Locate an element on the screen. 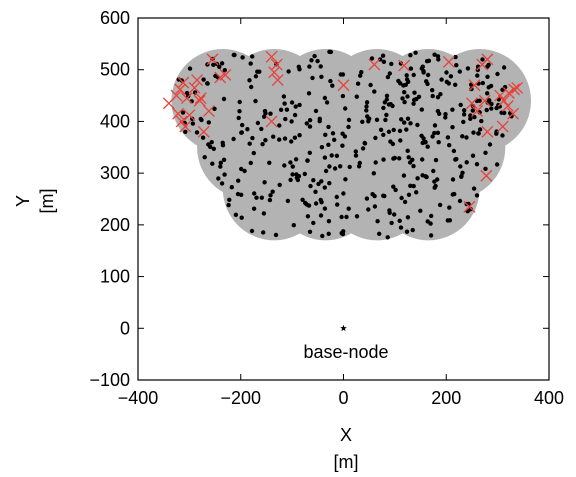 The width and height of the screenshot is (576, 477). x-axis-unit: [m] is located at coordinates (346, 462).